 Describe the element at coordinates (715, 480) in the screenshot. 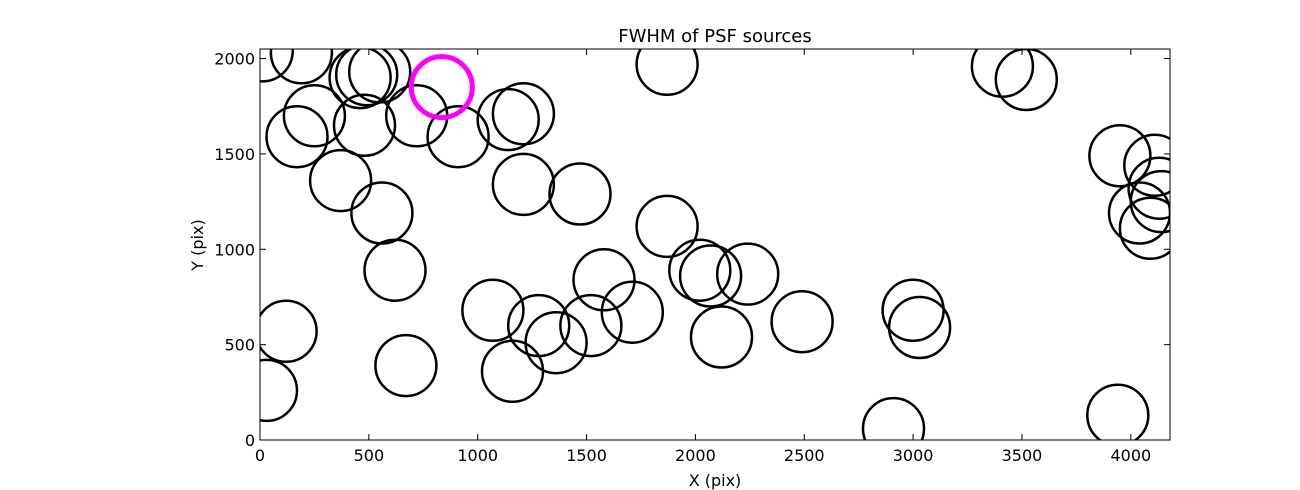

I see `x-axis-label: X (pix)` at that location.